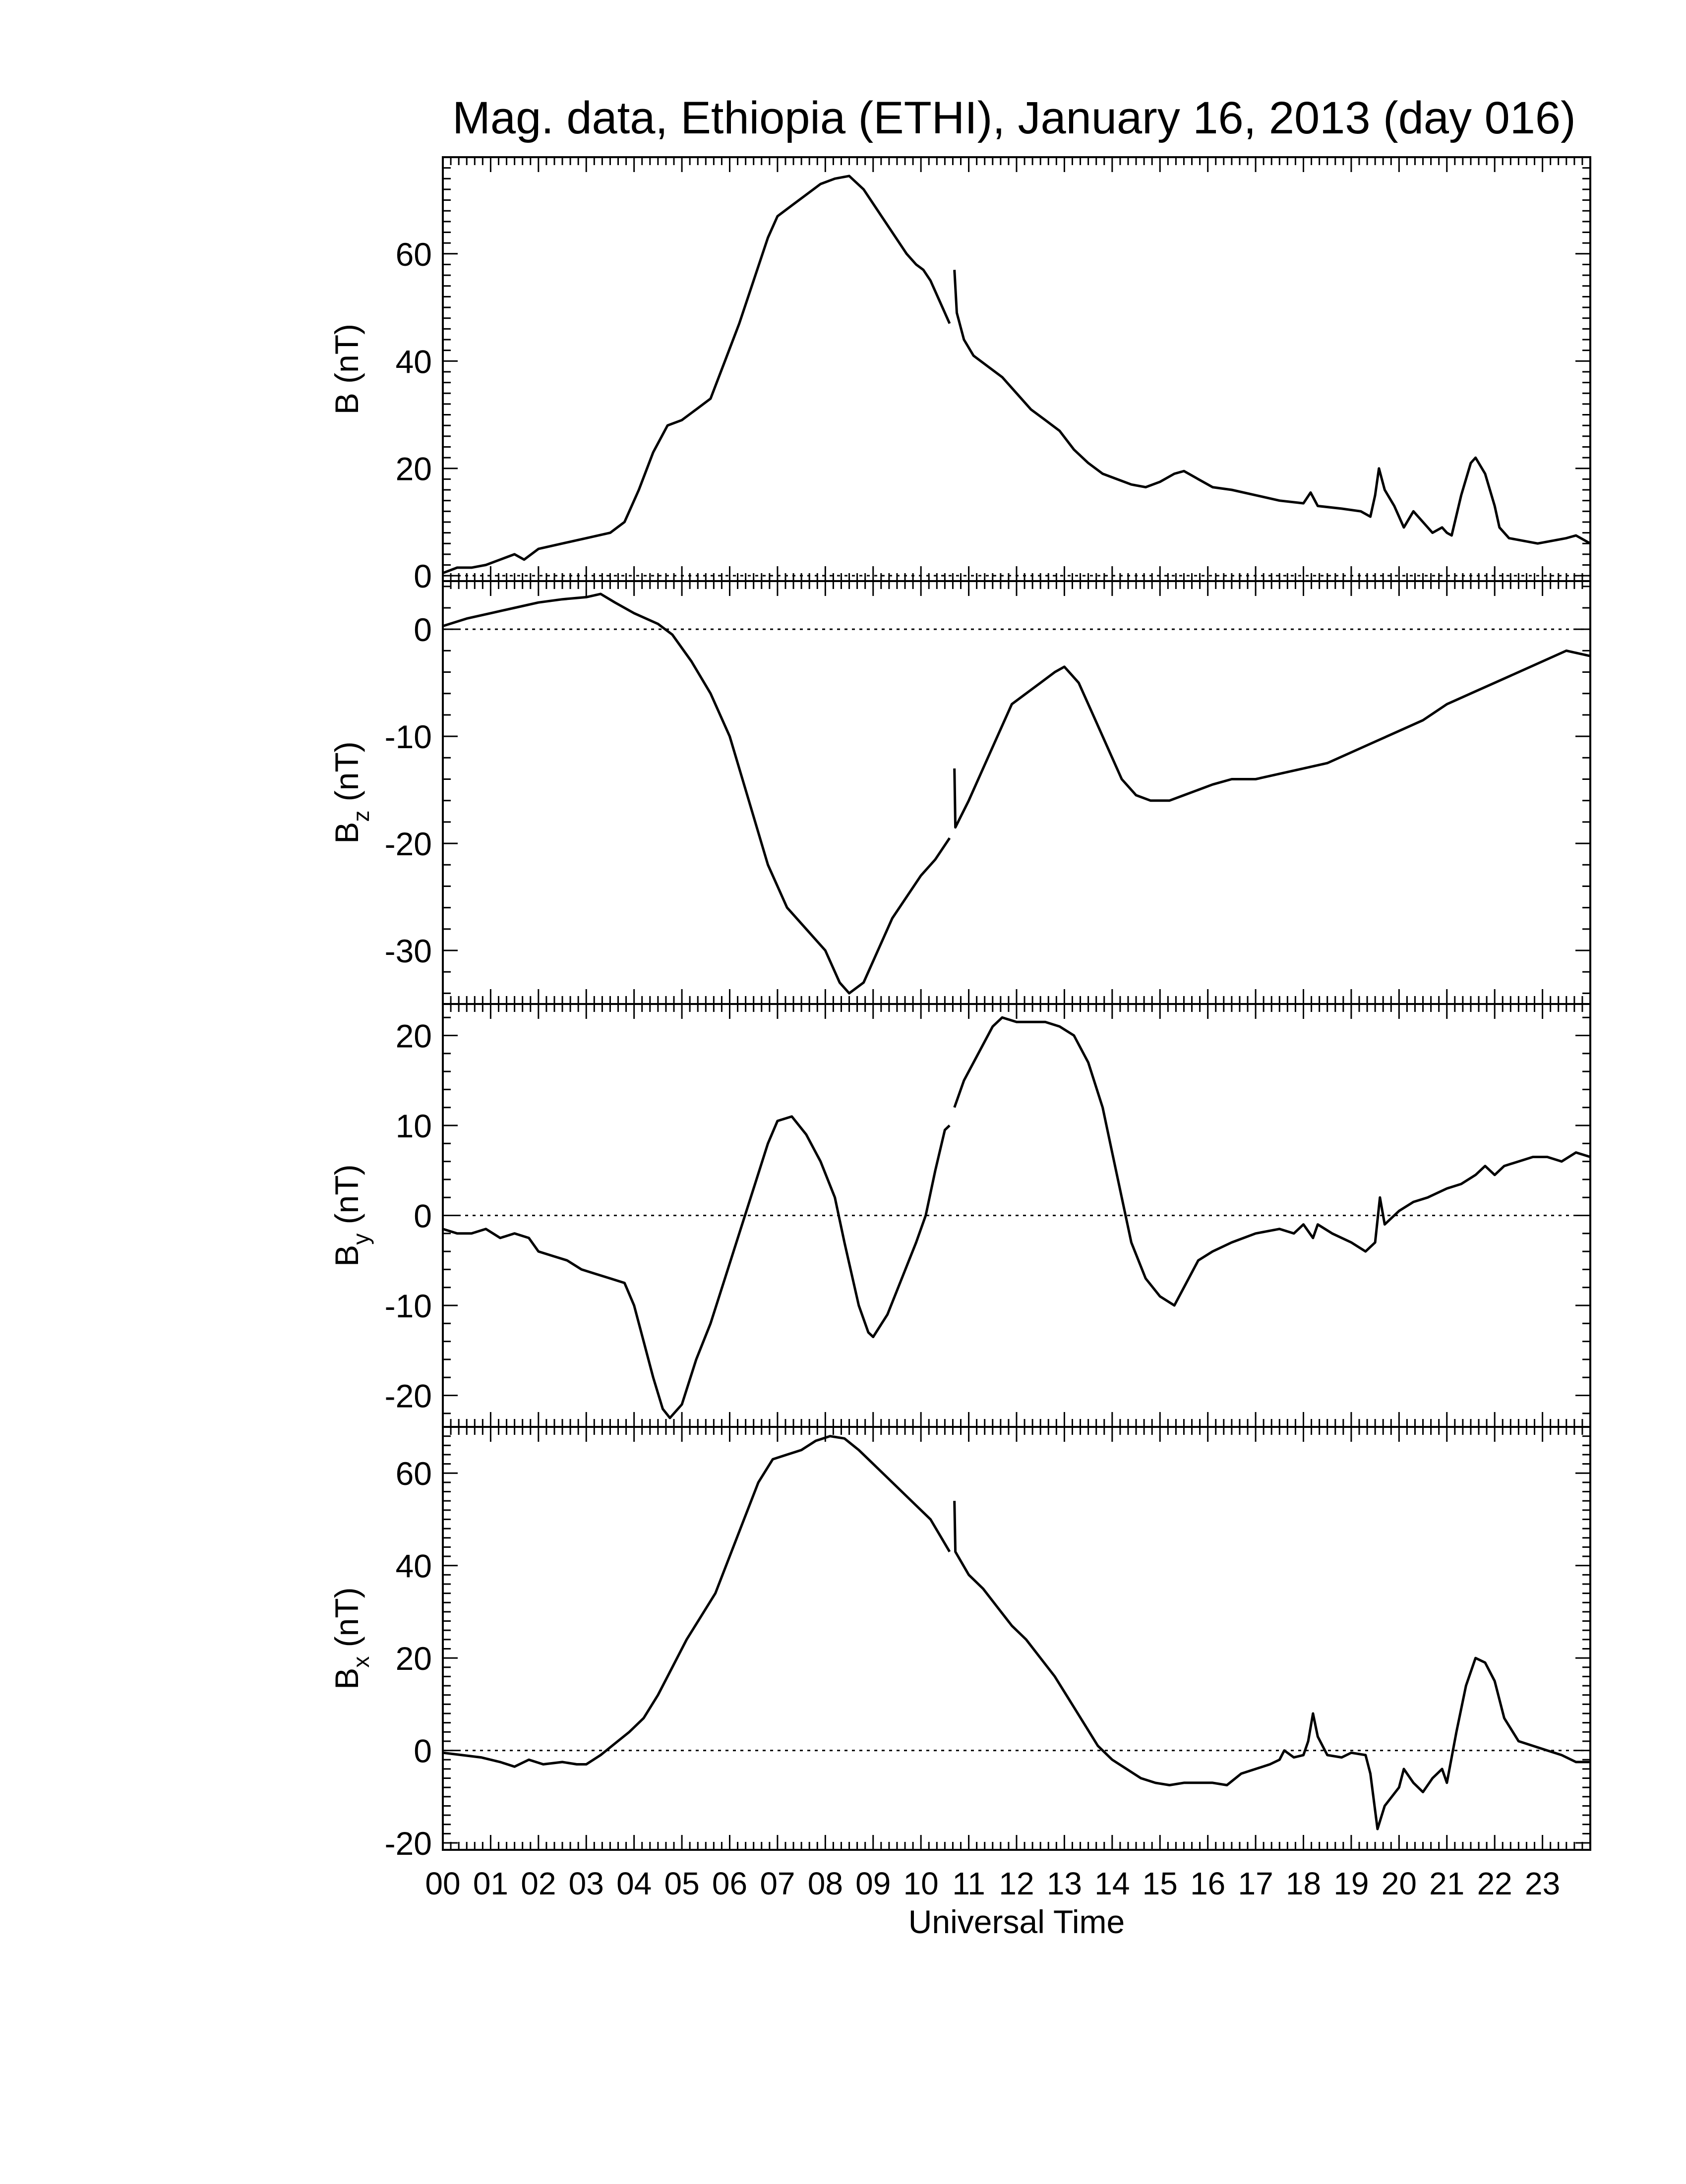  Describe the element at coordinates (778, 1883) in the screenshot. I see `x-tick-label: 07` at that location.